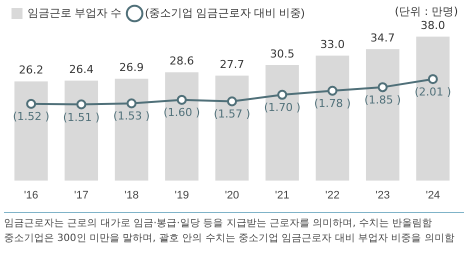  I want to click on data-label: (1.85 ), so click(382, 100).